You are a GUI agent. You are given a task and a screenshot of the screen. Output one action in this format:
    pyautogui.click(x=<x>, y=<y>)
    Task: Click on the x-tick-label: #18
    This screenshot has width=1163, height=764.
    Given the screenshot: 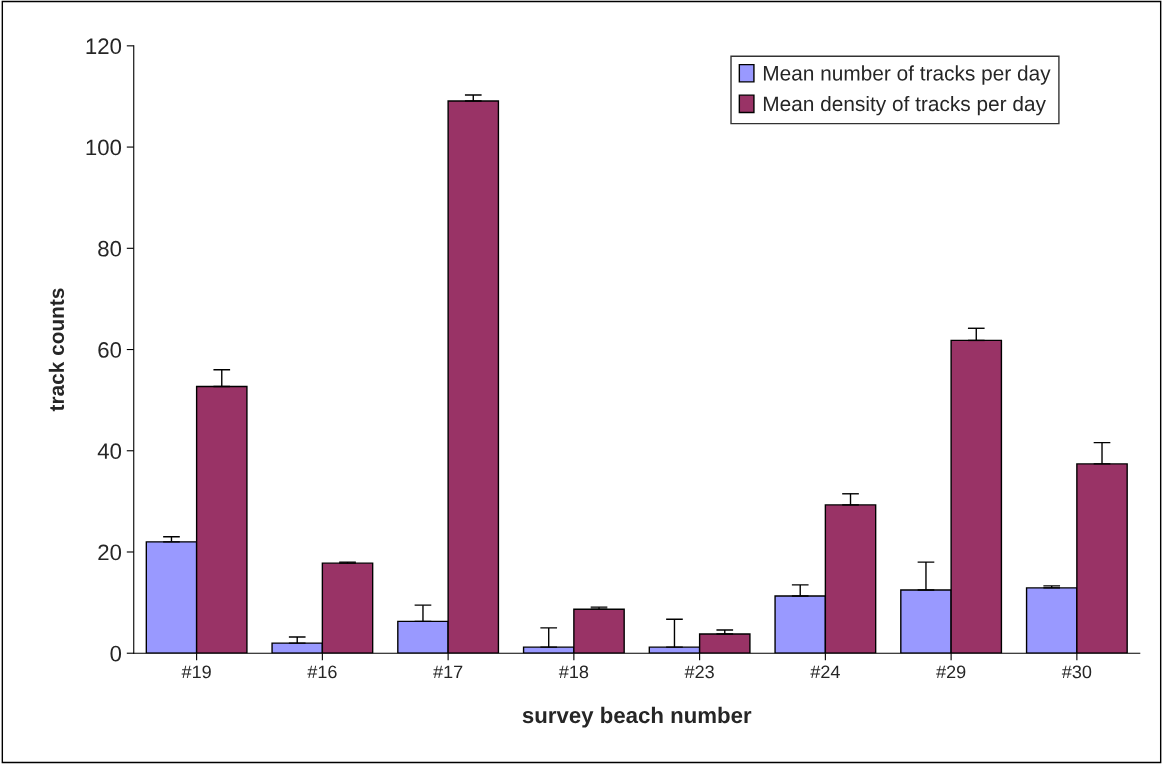 What is the action you would take?
    pyautogui.click(x=573, y=672)
    